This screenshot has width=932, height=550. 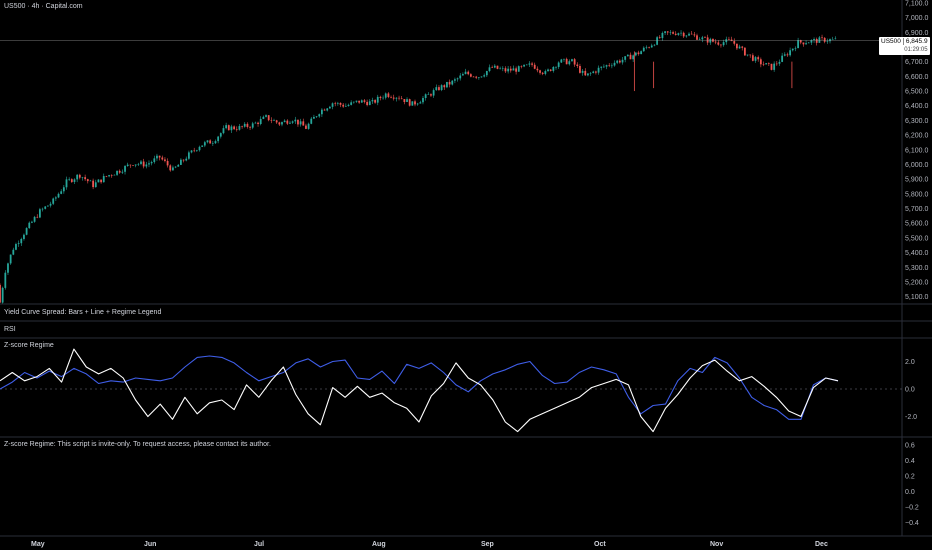 What do you see at coordinates (910, 362) in the screenshot?
I see `zscore-tick-label: 2.0` at bounding box center [910, 362].